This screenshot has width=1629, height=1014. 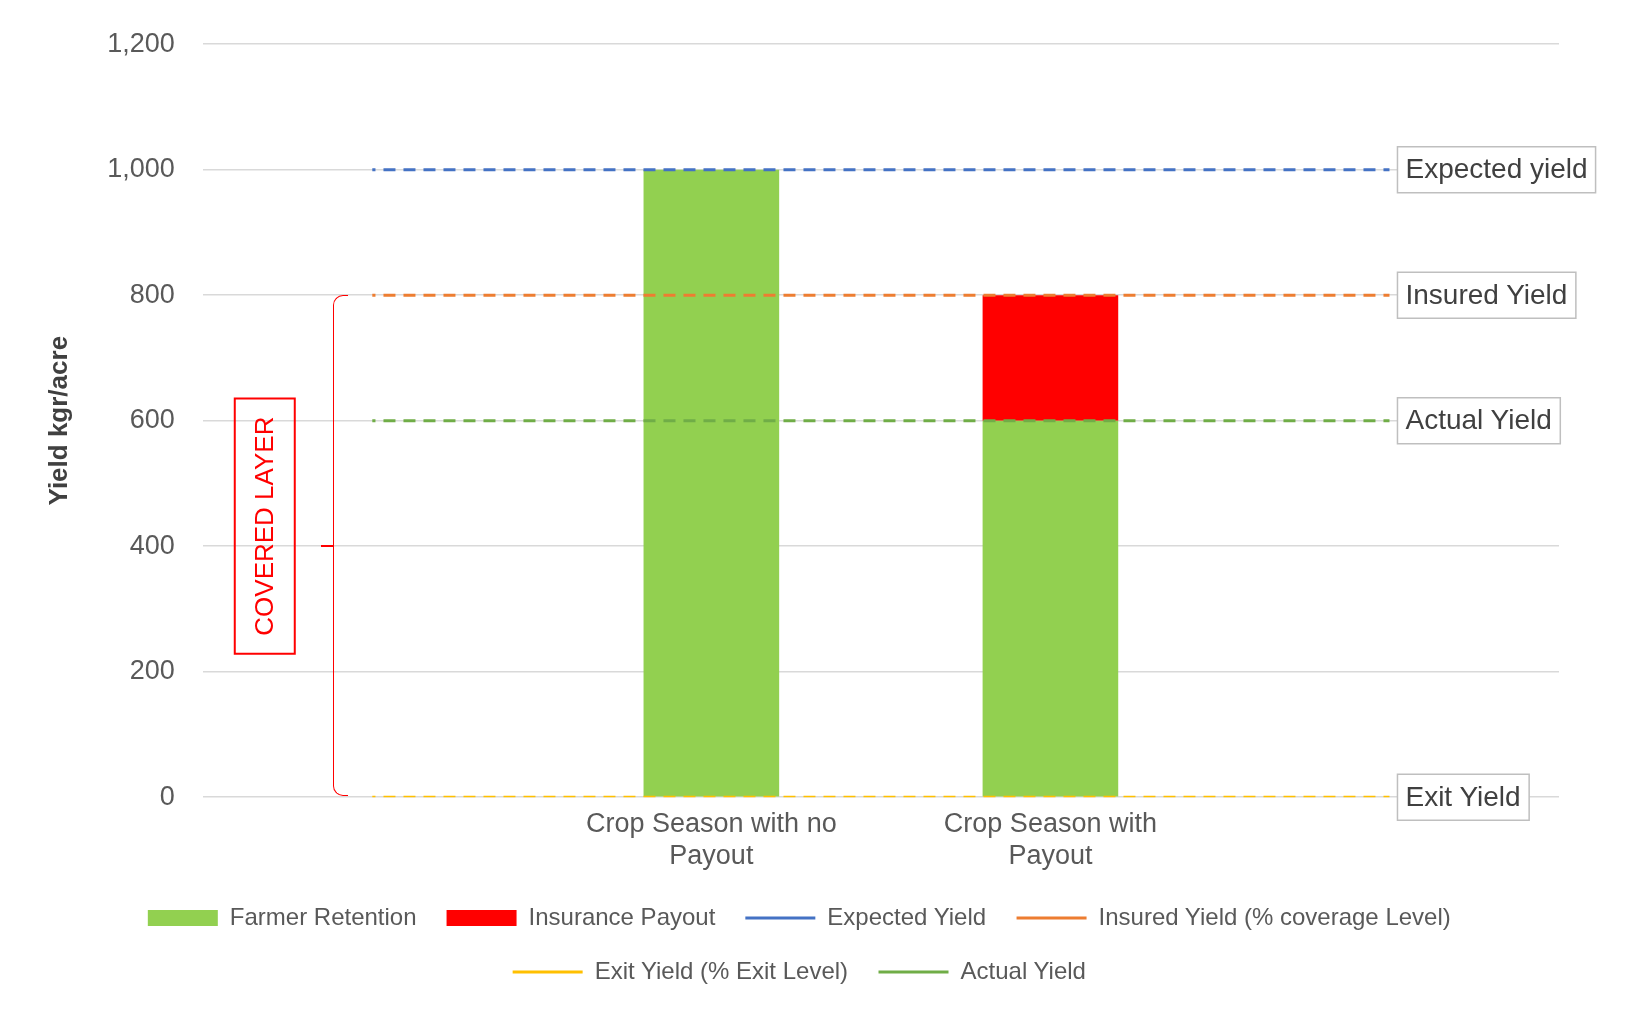 I want to click on x-tick-label: Crop Season with Payout, so click(x=1050, y=839).